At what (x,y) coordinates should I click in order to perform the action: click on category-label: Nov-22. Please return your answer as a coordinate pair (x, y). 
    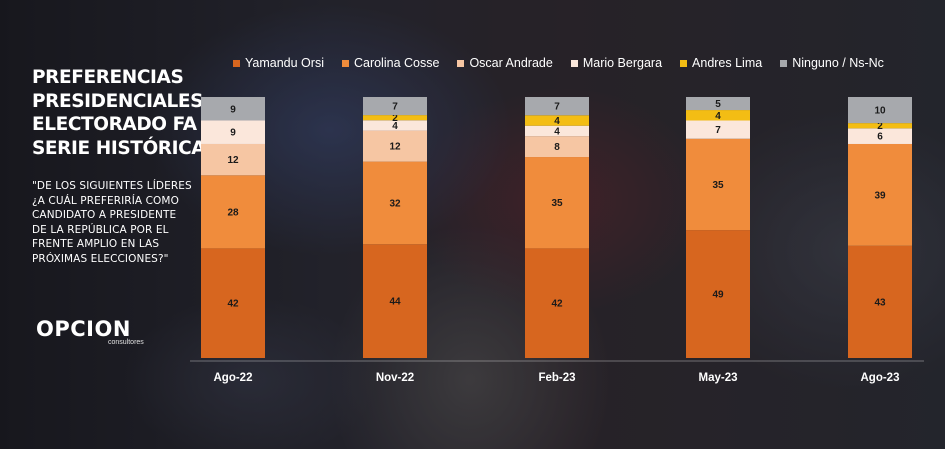
    Looking at the image, I should click on (395, 378).